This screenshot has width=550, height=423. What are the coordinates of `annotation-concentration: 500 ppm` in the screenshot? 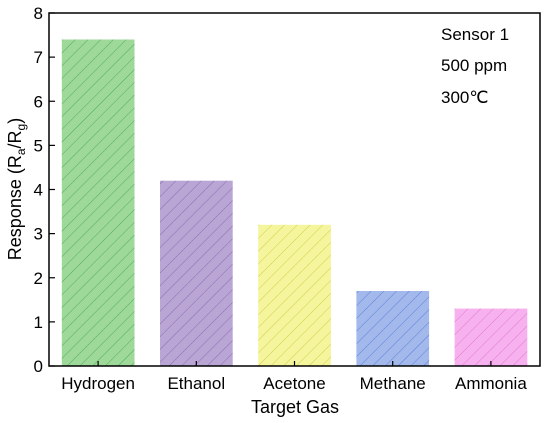 It's located at (474, 65).